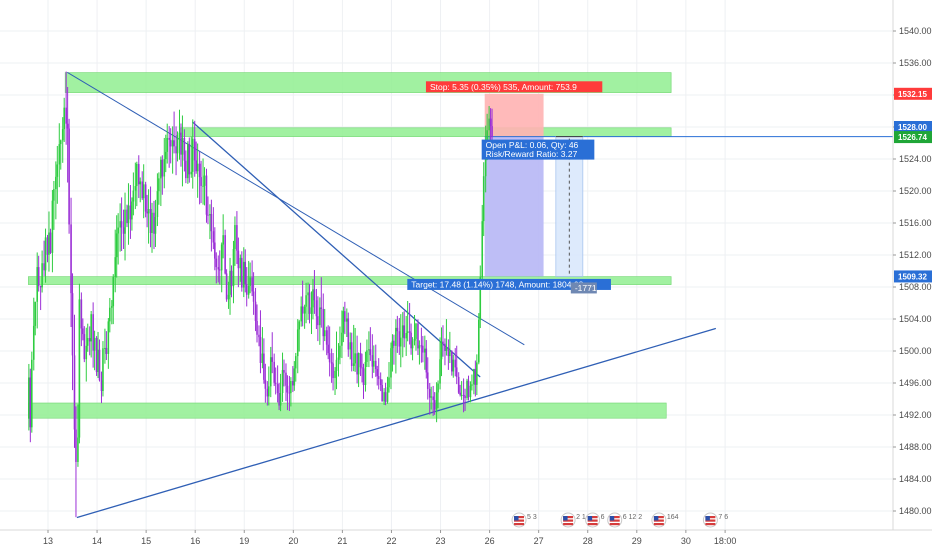  What do you see at coordinates (688, 185) in the screenshot?
I see `position-layer` at bounding box center [688, 185].